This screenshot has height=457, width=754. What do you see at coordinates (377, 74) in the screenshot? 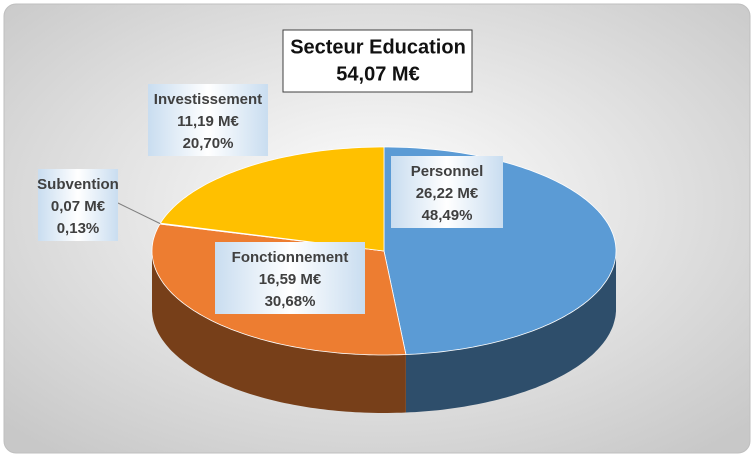
I see `chart-subtitle: 54,07 M€` at bounding box center [377, 74].